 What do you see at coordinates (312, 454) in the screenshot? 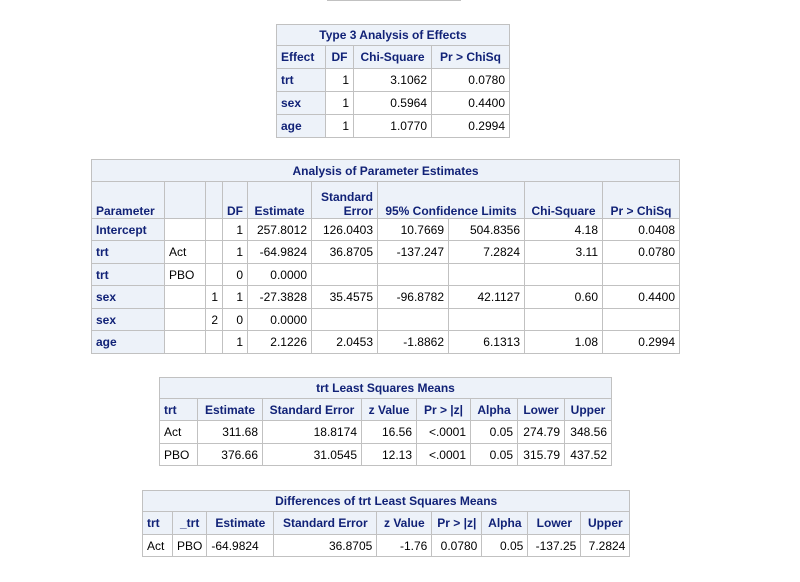
I see `table-cell: 31.0545` at bounding box center [312, 454].